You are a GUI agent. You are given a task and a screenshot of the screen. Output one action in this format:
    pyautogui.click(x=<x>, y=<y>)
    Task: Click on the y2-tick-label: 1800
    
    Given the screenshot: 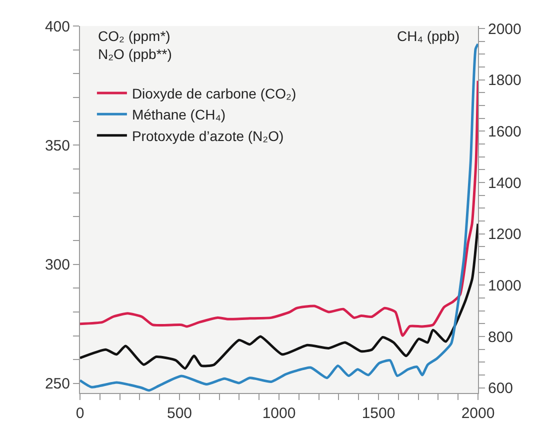 What is the action you would take?
    pyautogui.click(x=505, y=81)
    